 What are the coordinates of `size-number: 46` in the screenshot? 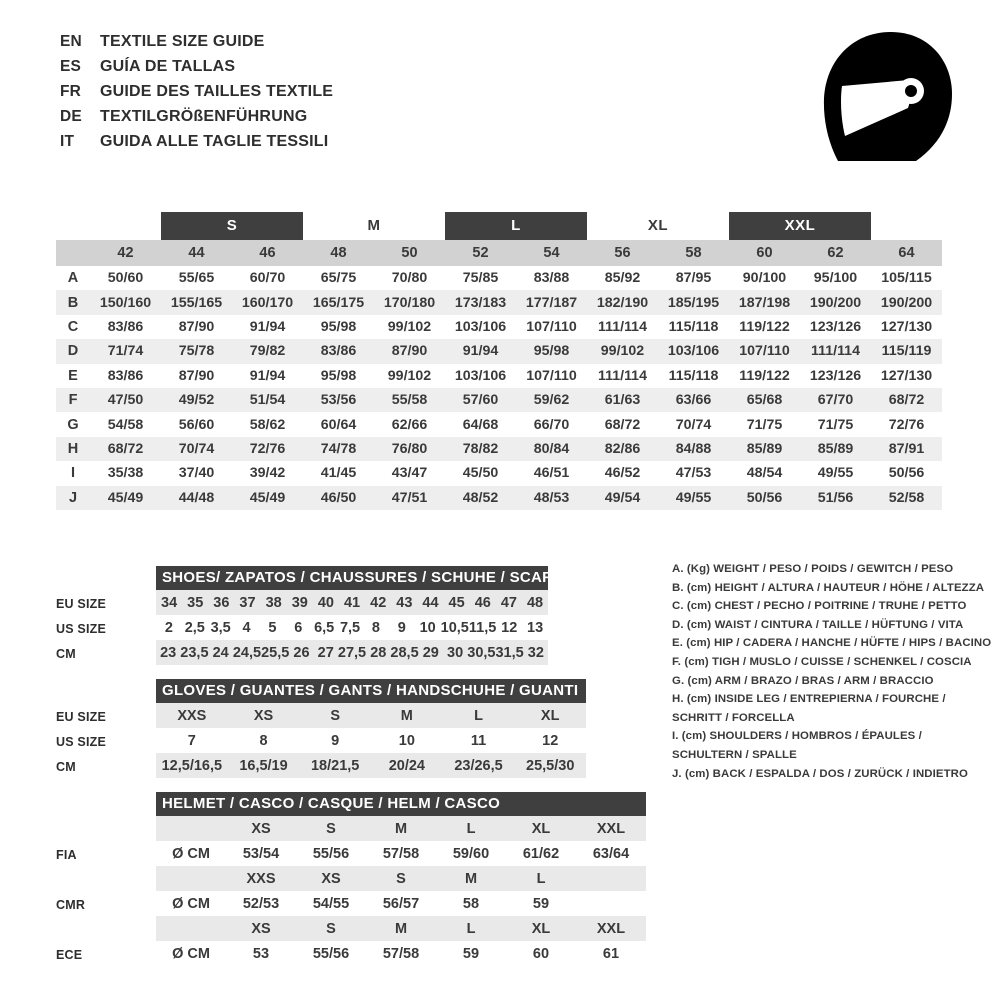 It's located at (267, 253).